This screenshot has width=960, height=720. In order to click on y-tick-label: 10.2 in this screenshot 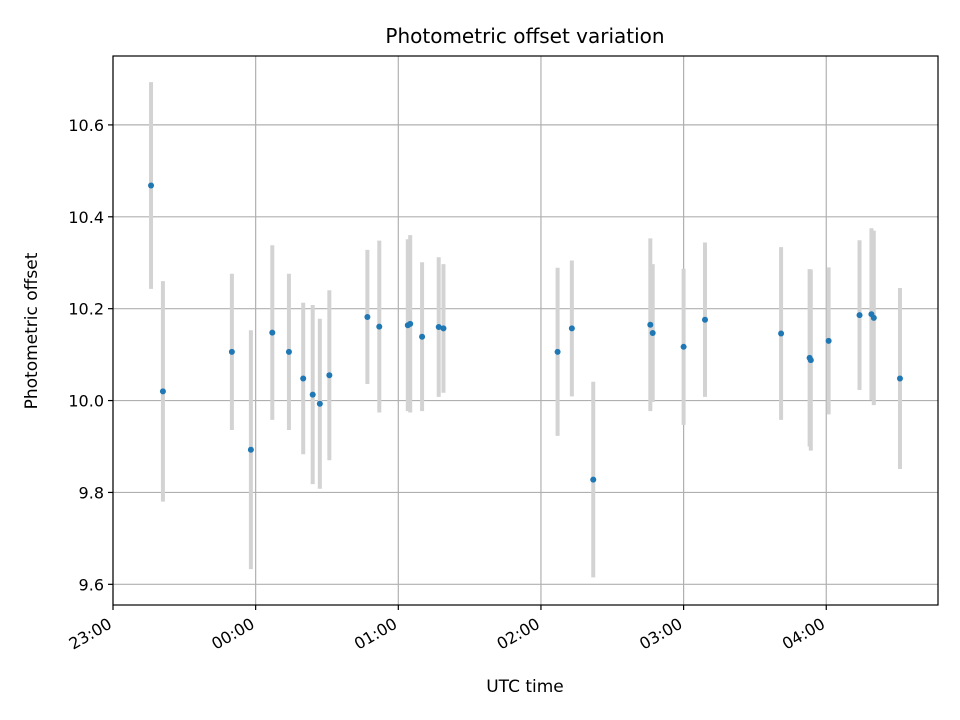, I will do `click(86, 309)`.